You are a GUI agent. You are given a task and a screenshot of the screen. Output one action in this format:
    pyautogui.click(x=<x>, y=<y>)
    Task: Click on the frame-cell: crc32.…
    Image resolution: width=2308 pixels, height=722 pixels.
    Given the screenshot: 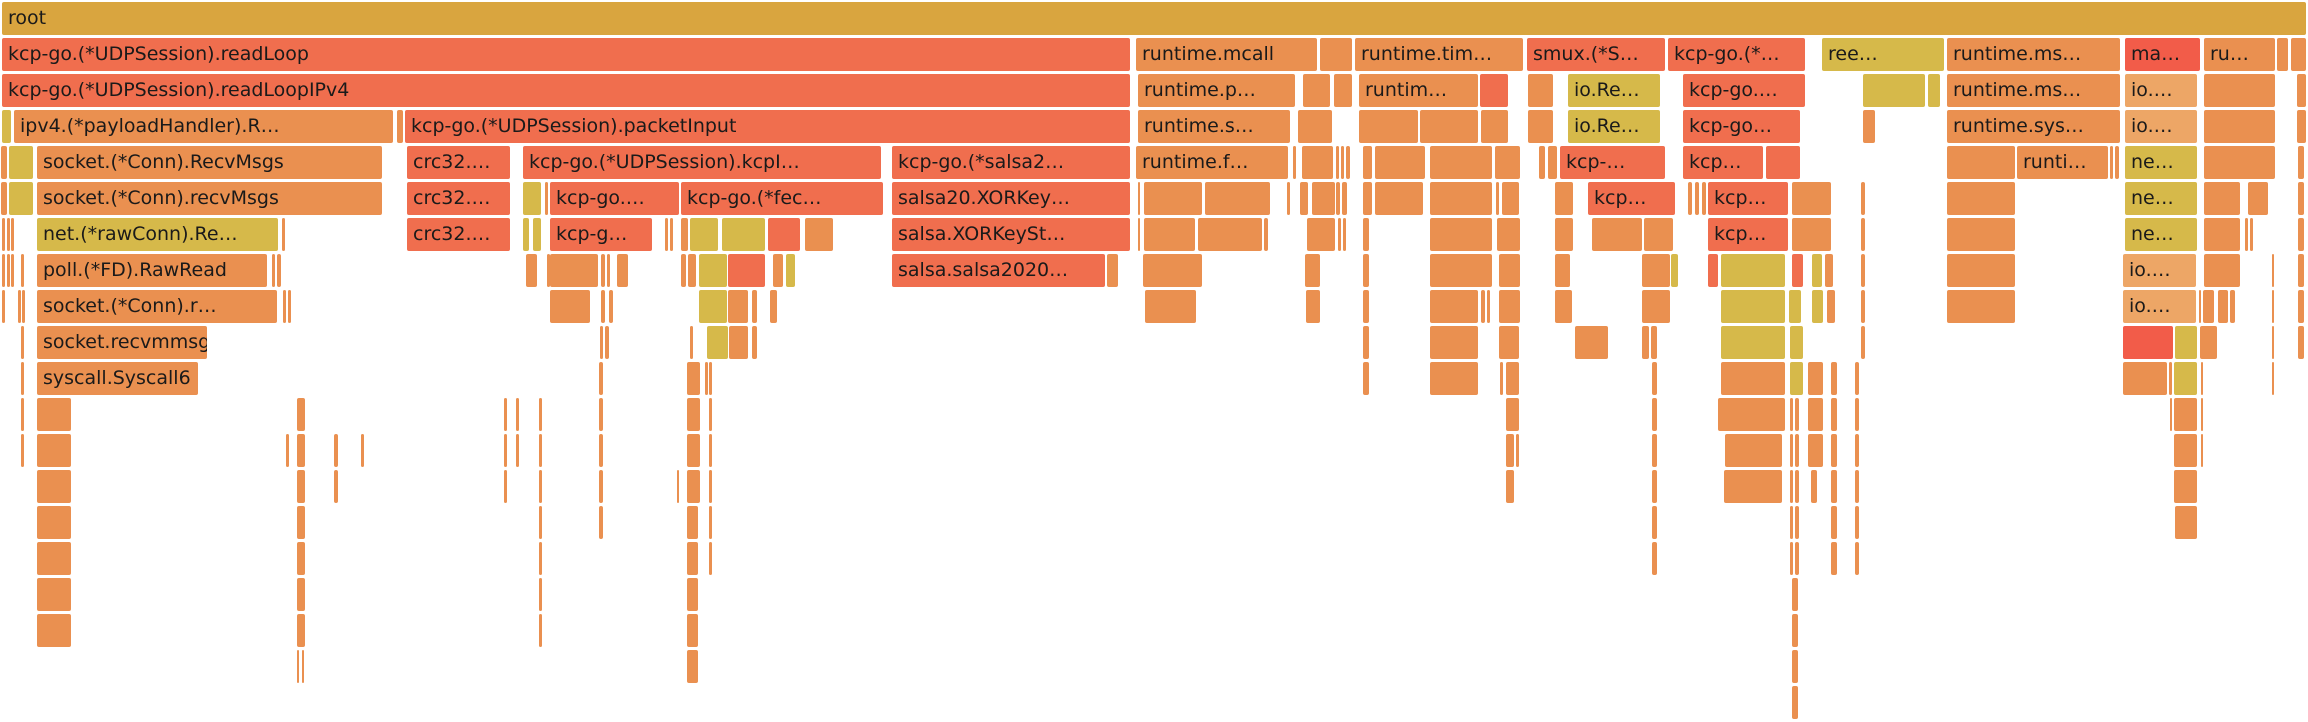 What is the action you would take?
    pyautogui.click(x=458, y=234)
    